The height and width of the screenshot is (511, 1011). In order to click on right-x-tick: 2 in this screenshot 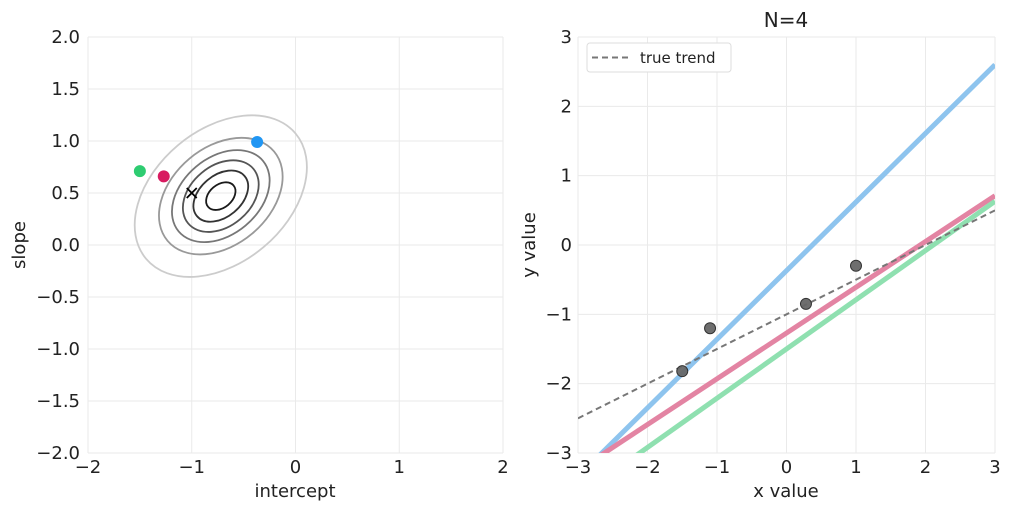, I will do `click(925, 467)`.